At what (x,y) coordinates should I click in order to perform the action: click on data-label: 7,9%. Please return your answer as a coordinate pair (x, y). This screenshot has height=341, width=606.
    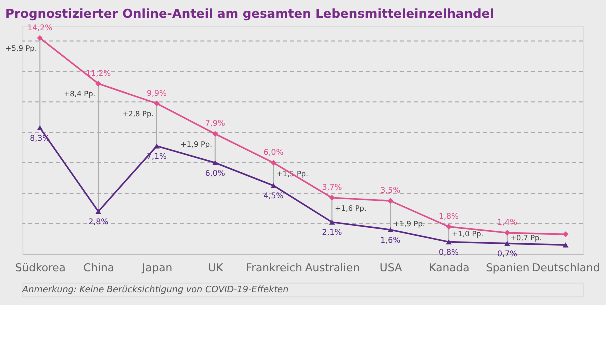
    Looking at the image, I should click on (215, 123).